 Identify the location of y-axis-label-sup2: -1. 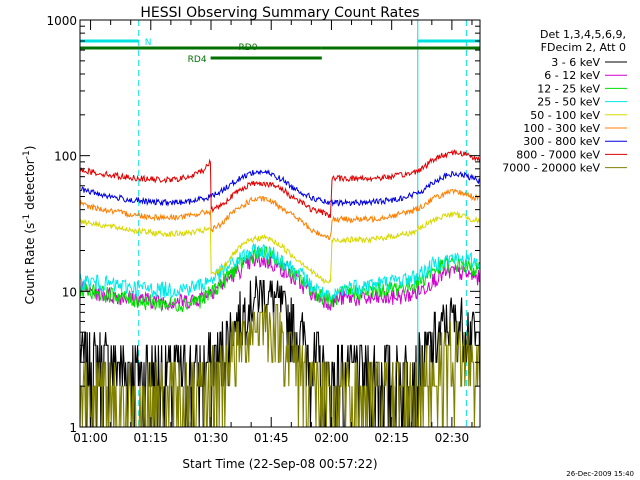
(27, 154).